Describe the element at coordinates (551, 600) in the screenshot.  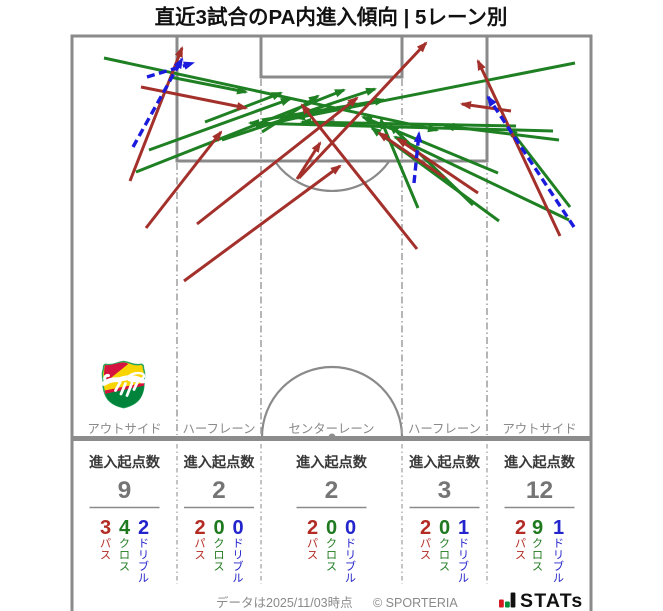
I see `svg-text: STATs` at that location.